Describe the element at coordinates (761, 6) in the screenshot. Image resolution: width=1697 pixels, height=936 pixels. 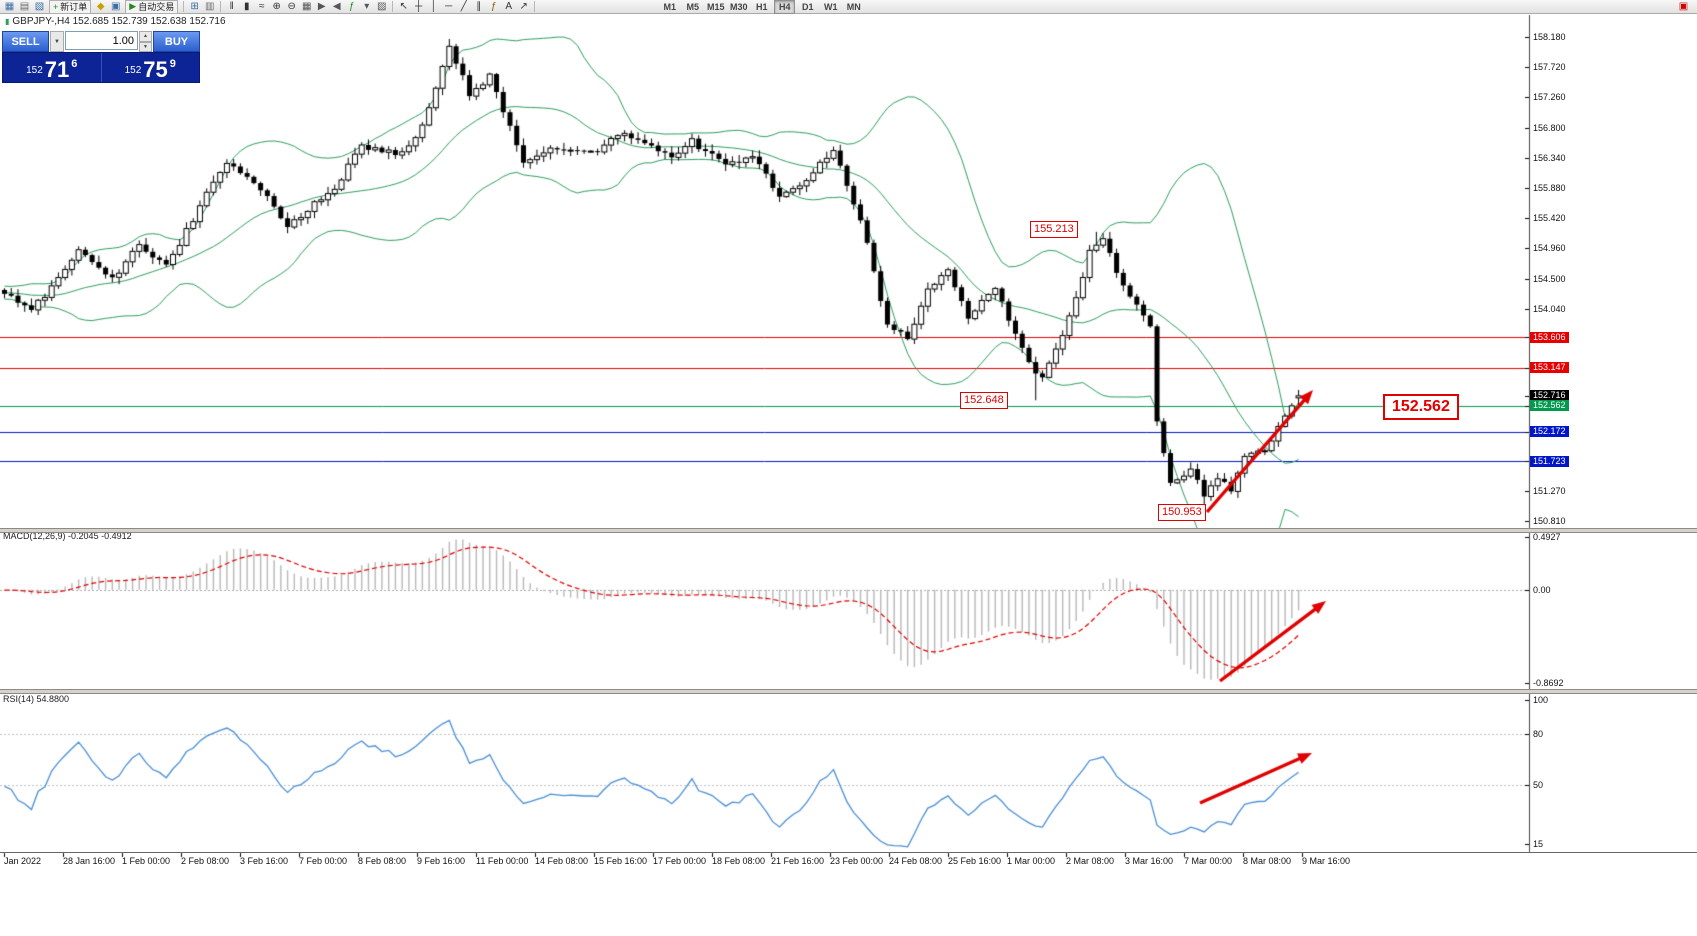
I see `timeframe-h1-button: H1` at that location.